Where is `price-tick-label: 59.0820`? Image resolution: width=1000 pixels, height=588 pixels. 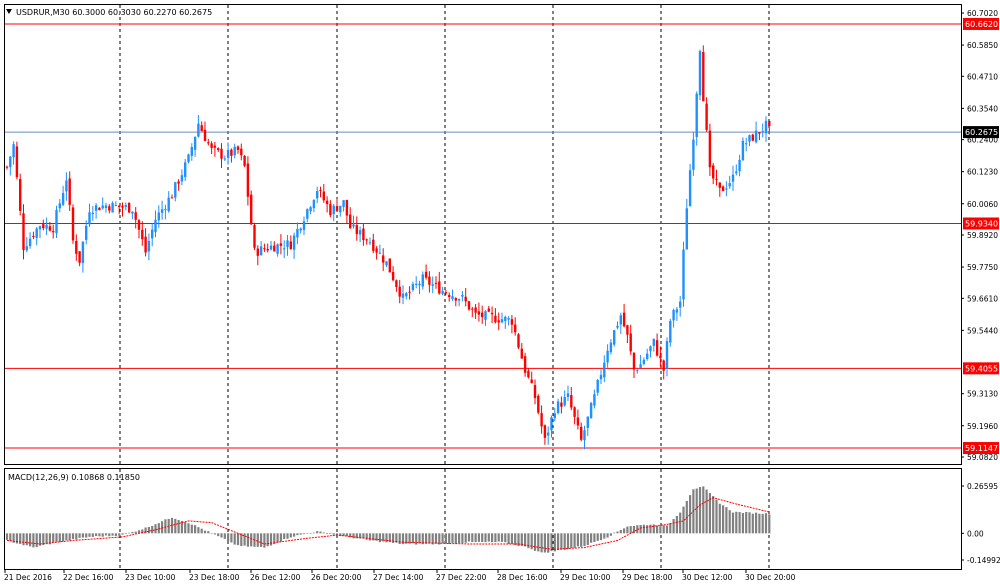 price-tick-label: 59.0820 is located at coordinates (982, 457).